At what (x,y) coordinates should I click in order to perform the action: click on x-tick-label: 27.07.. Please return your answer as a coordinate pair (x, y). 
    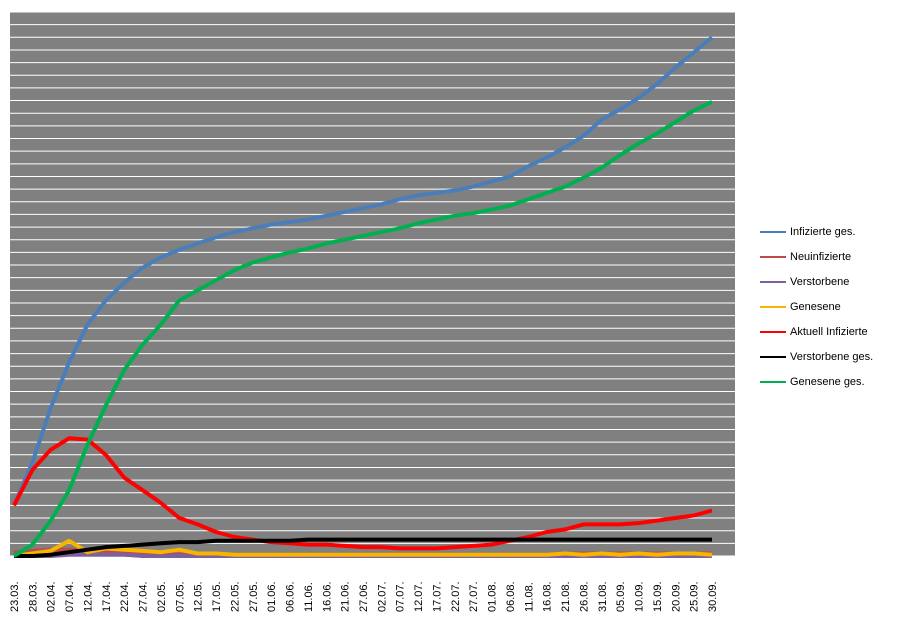
    Looking at the image, I should click on (474, 596).